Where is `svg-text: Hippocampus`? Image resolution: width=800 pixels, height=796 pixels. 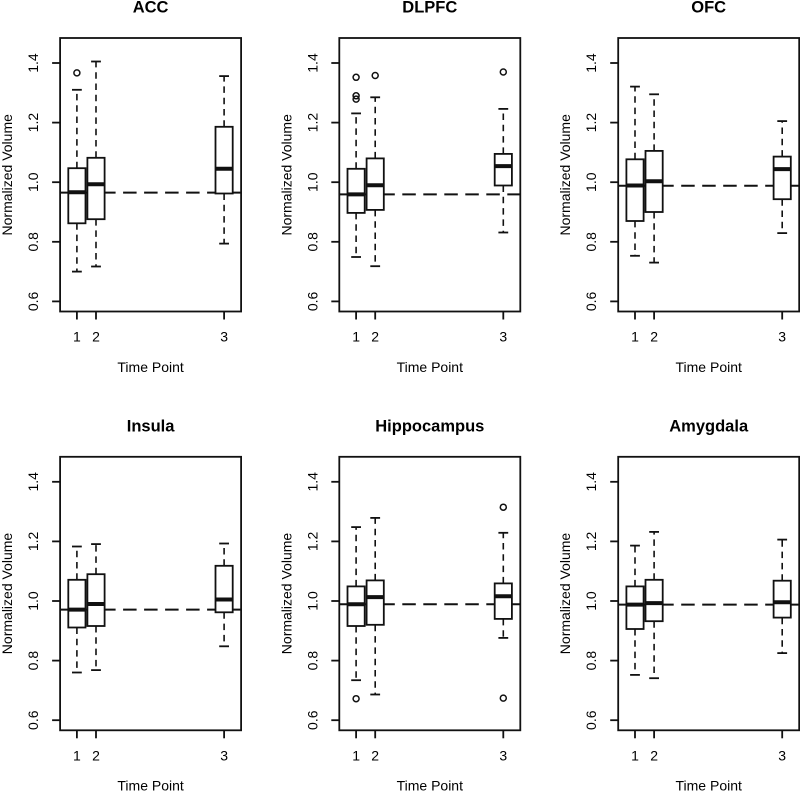 svg-text: Hippocampus is located at coordinates (429, 427).